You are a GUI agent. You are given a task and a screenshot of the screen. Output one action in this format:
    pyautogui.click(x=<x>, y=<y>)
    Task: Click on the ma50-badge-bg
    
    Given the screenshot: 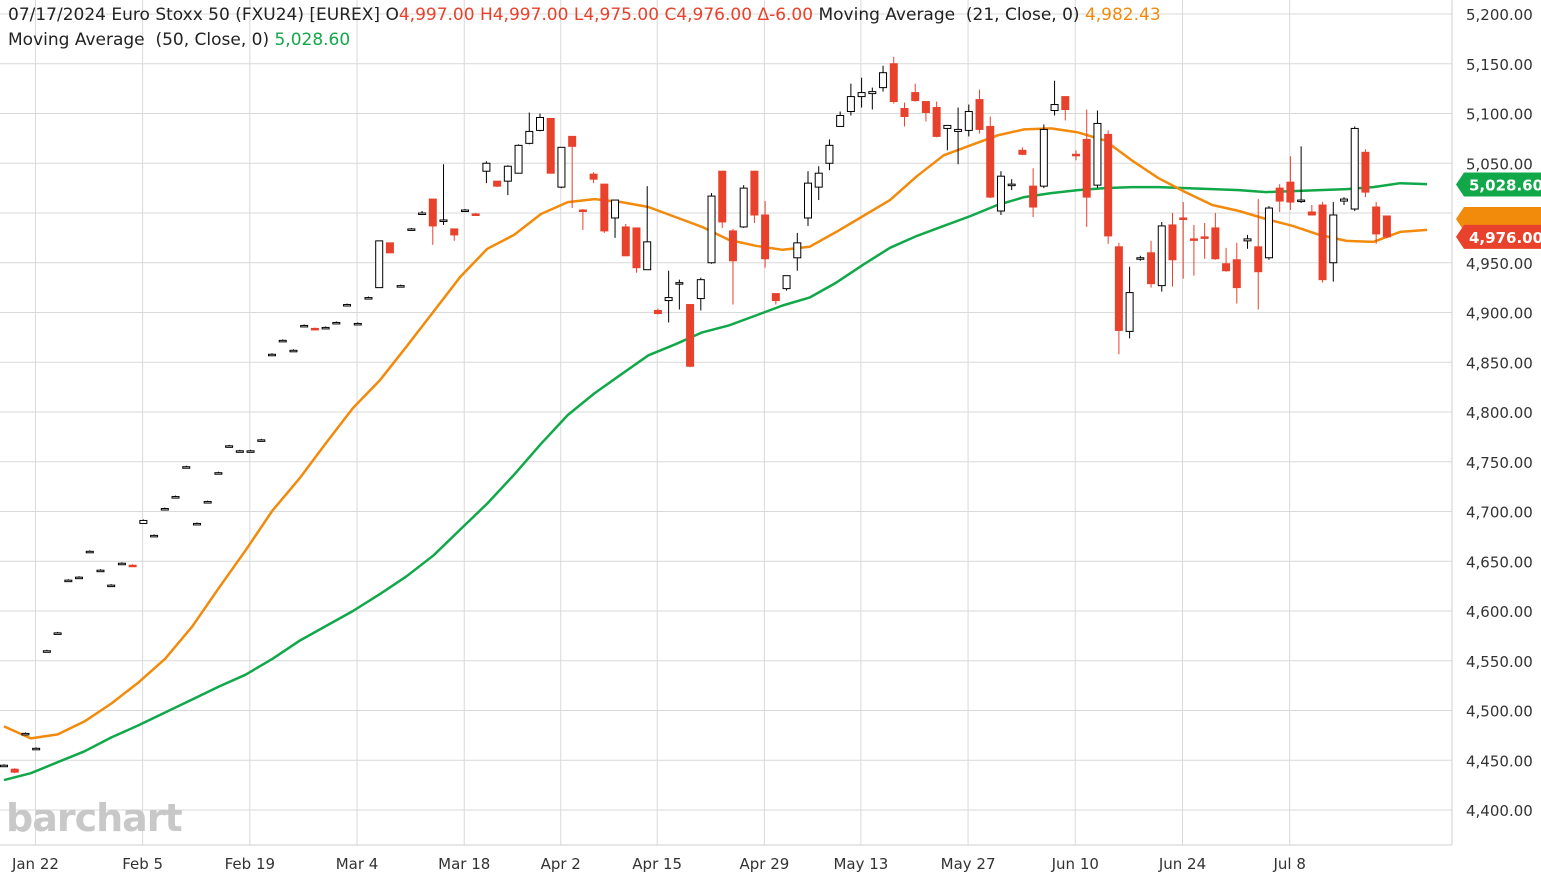 What is the action you would take?
    pyautogui.click(x=1498, y=184)
    